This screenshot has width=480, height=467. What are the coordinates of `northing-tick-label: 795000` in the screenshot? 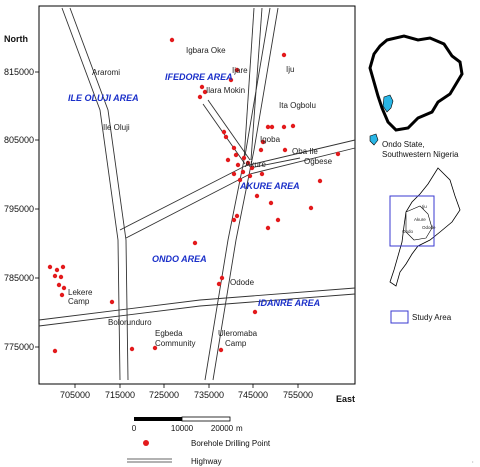 It's located at (19, 209).